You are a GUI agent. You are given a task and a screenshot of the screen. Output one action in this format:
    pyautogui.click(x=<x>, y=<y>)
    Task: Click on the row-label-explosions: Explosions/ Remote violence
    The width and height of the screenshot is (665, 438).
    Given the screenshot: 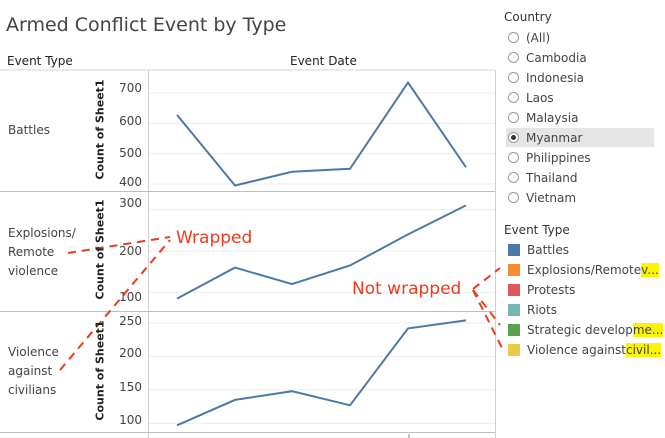 What is the action you would take?
    pyautogui.click(x=42, y=252)
    